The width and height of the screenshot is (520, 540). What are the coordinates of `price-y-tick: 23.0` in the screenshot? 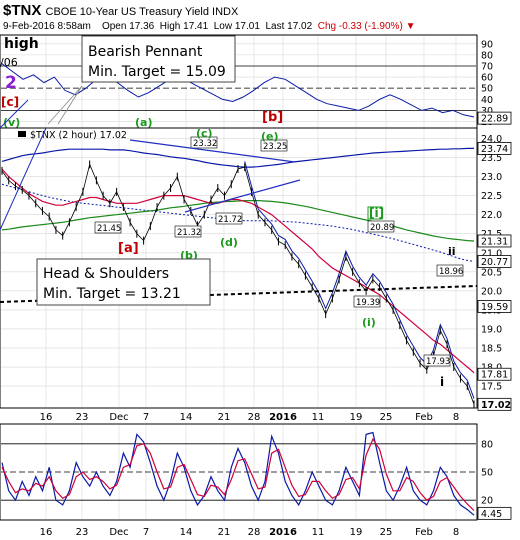 It's located at (491, 177).